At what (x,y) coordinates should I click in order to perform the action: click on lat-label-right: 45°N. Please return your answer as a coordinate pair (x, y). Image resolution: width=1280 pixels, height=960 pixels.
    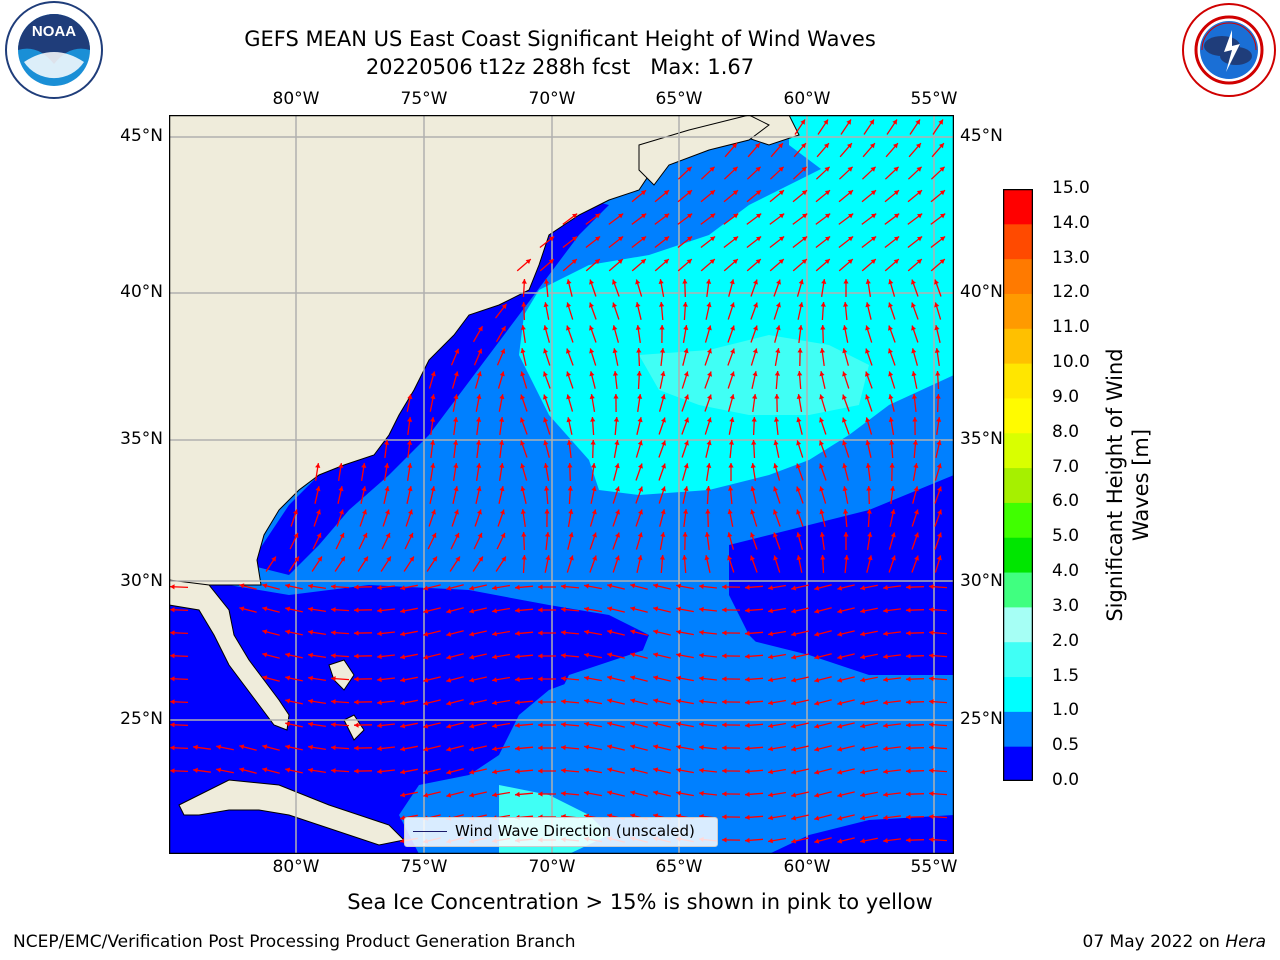
    Looking at the image, I should click on (981, 136).